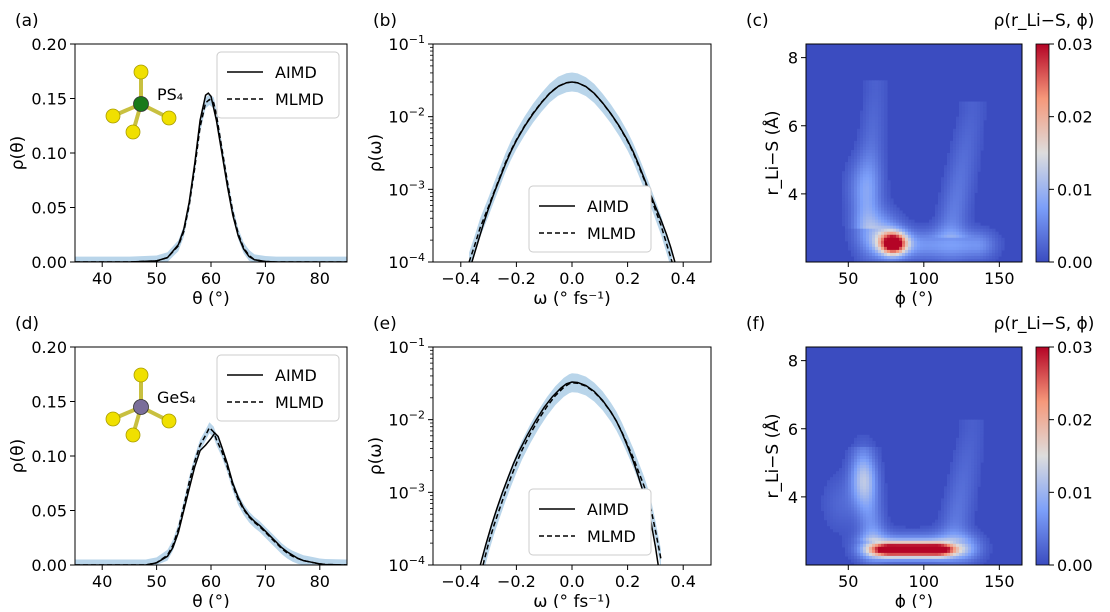 Image resolution: width=1110 pixels, height=612 pixels. I want to click on sulfur-atom, so click(169, 118).